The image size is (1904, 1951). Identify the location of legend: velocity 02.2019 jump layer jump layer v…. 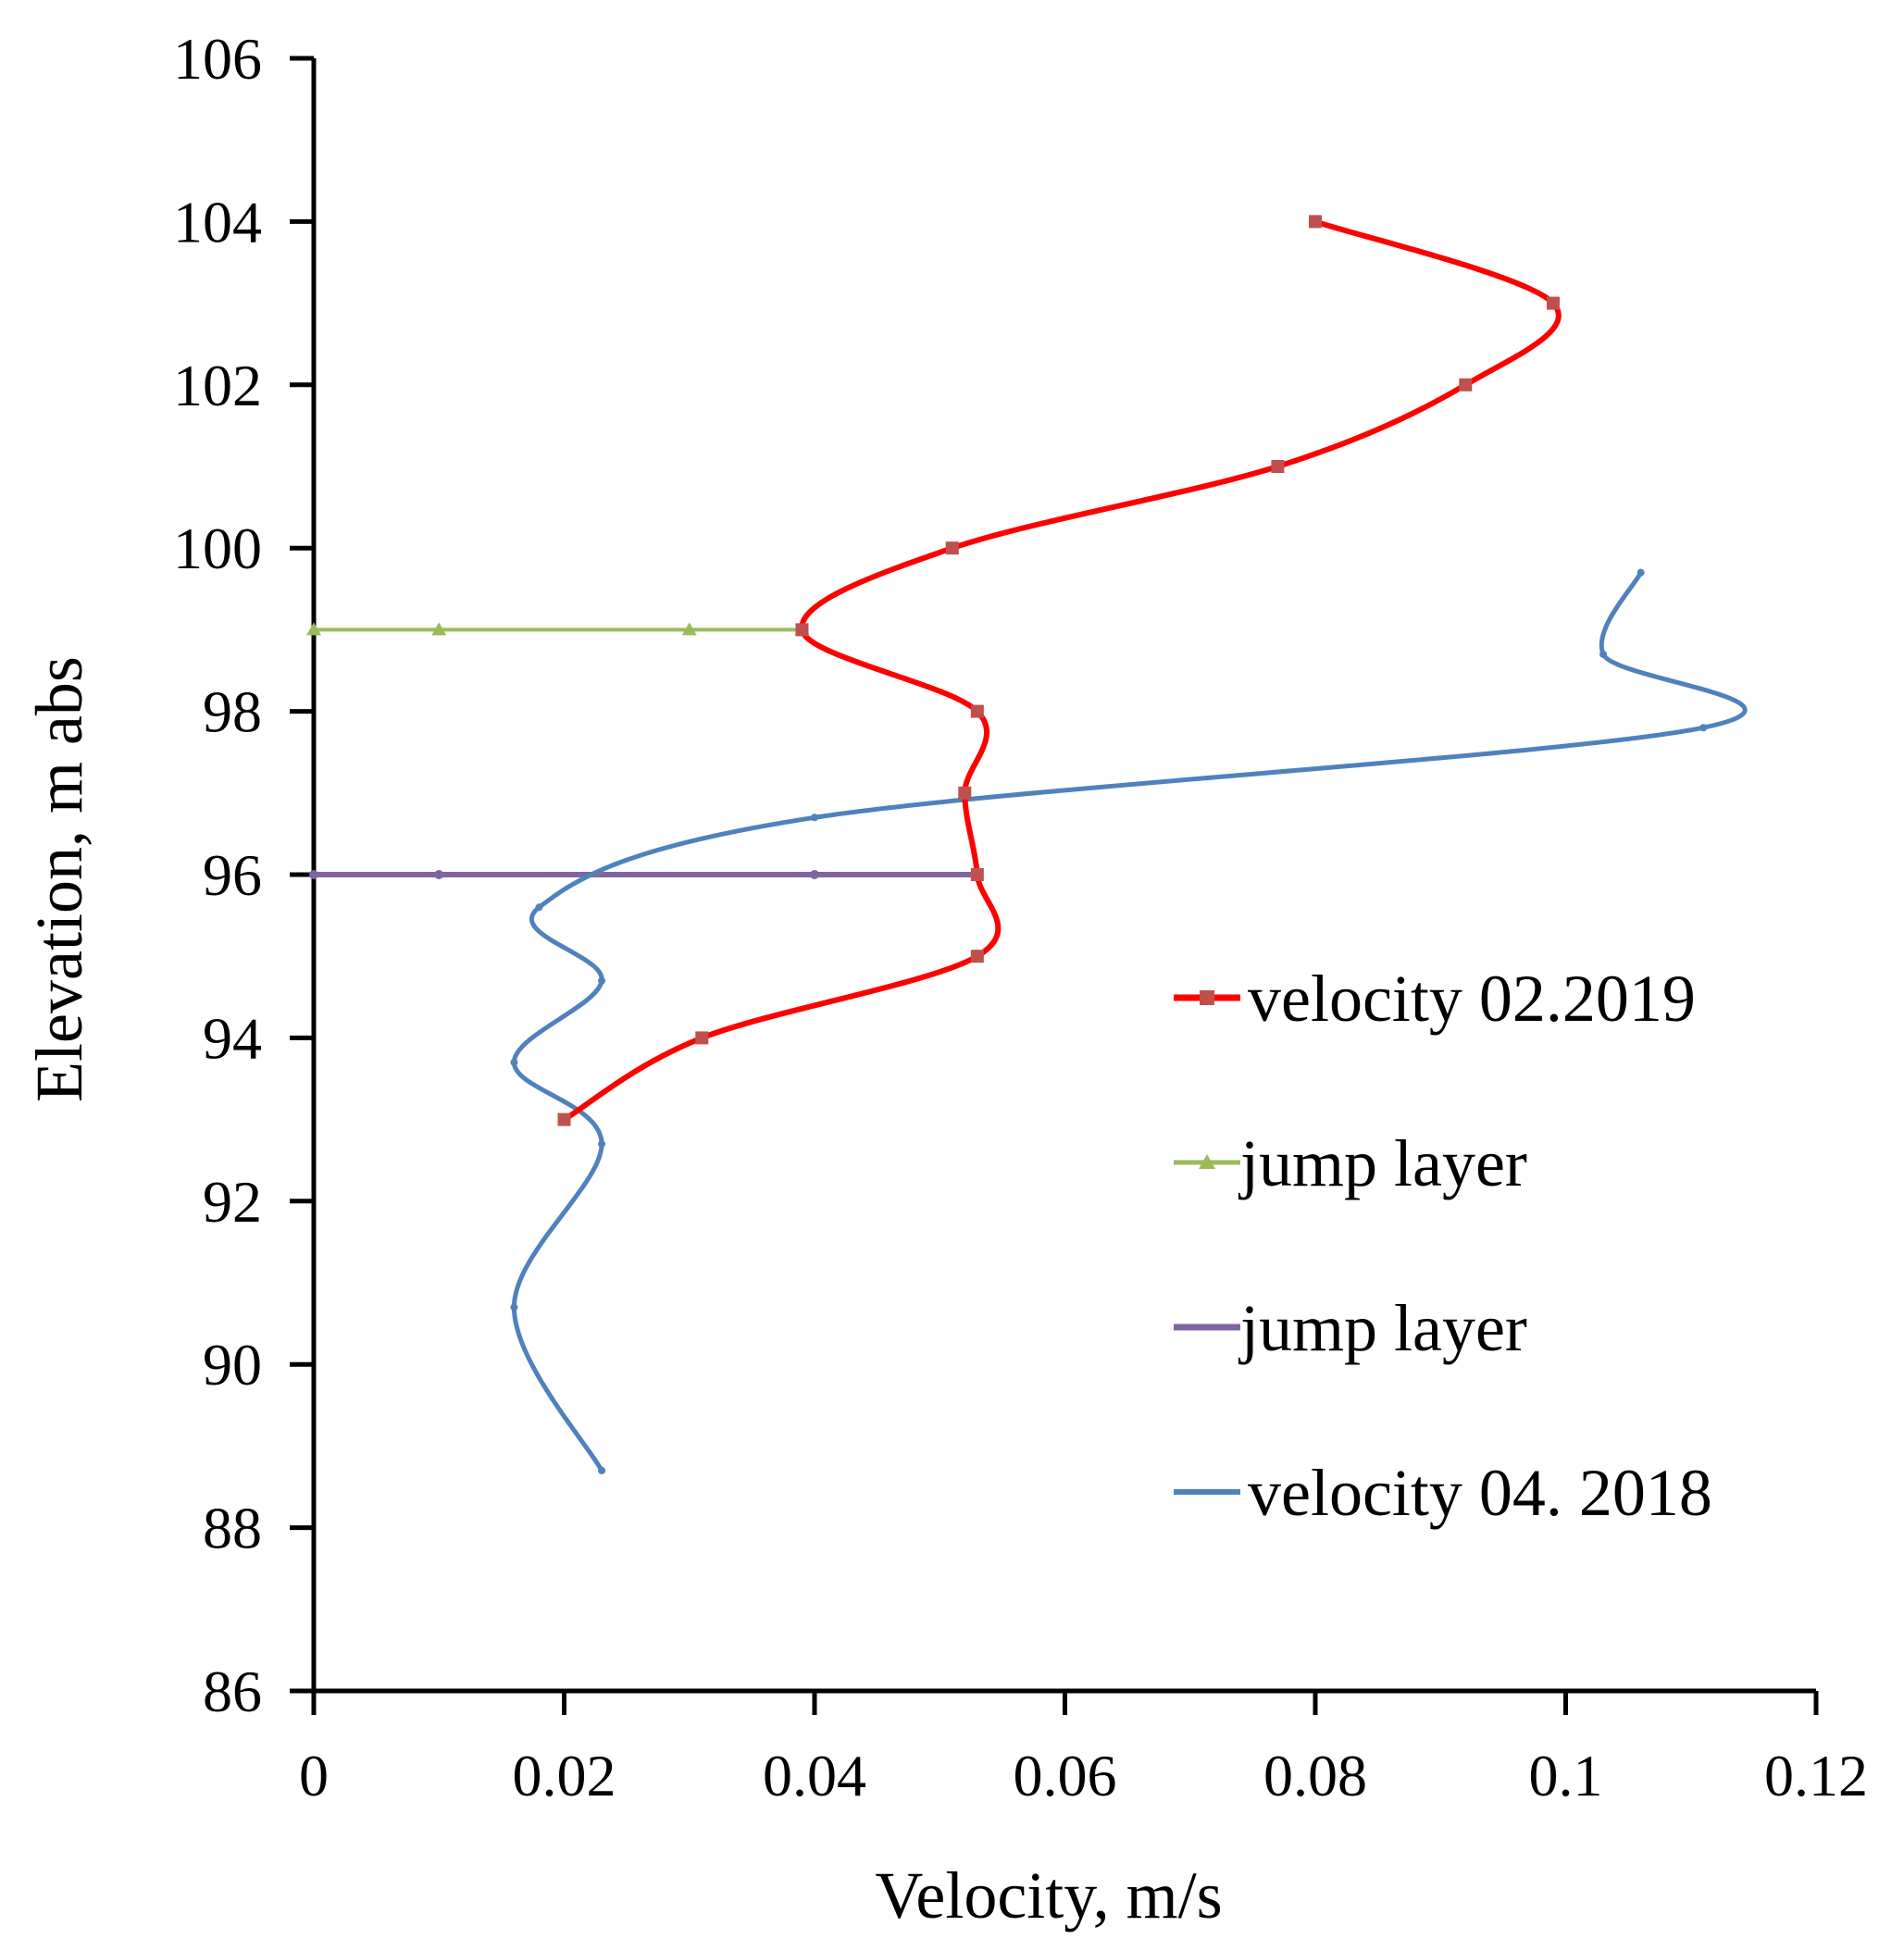
(1443, 1246).